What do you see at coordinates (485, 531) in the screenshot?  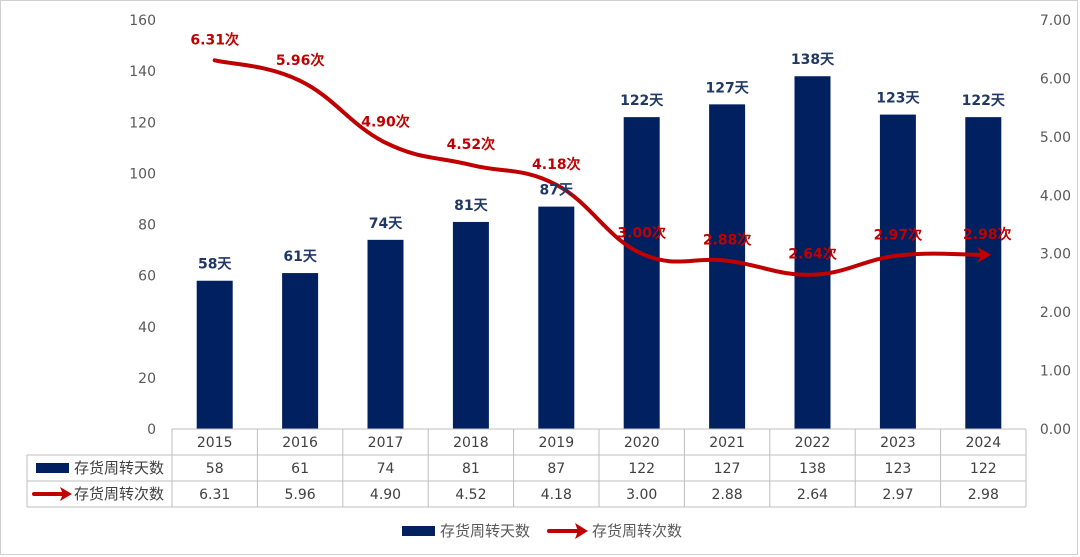 I see `legend-bar-label: 存货周转天数` at bounding box center [485, 531].